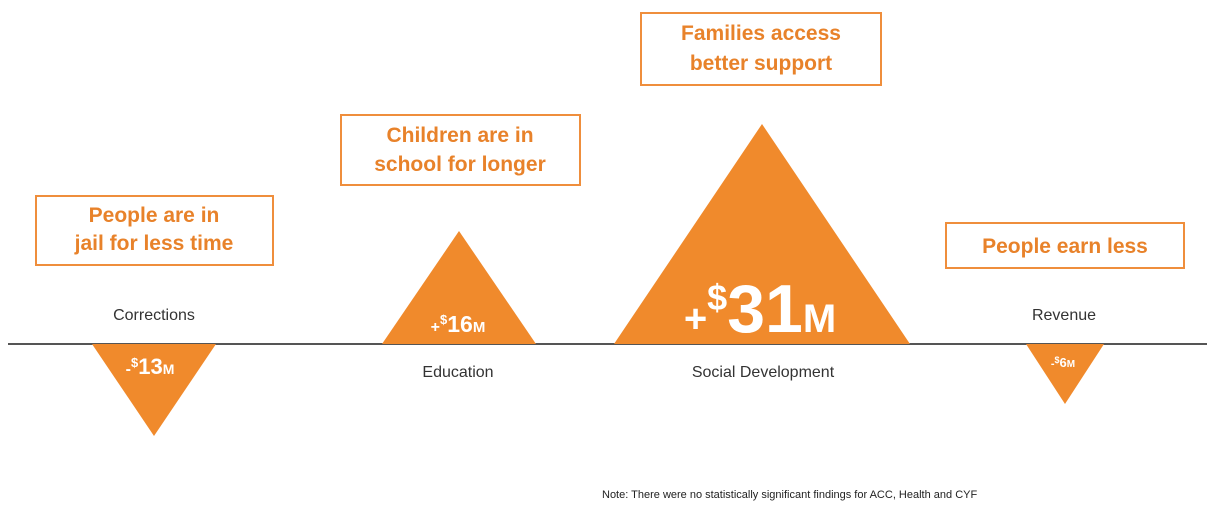  What do you see at coordinates (1053, 364) in the screenshot?
I see `value-sign-revenue: -` at bounding box center [1053, 364].